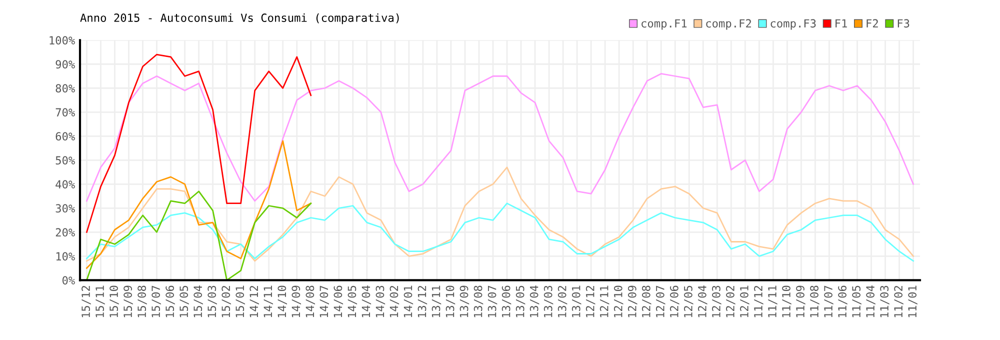  I want to click on x-tick-label: 11/11, so click(773, 302).